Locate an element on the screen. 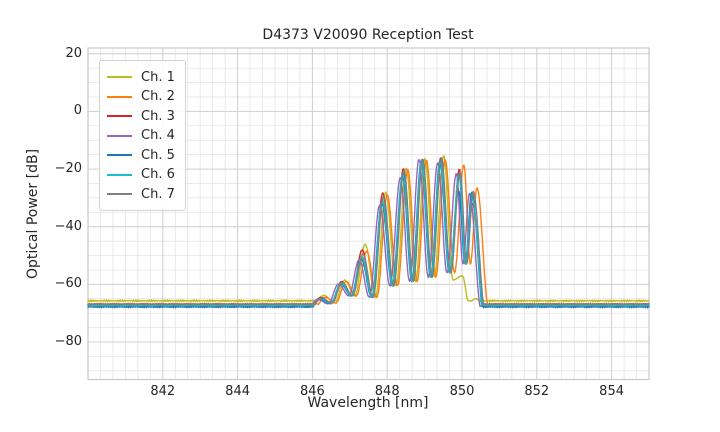 The height and width of the screenshot is (432, 720). legend: Ch. 1 Ch. 2 Ch. 3 Ch. 4 Ch. 5 Ch. 6 Ch. 7 is located at coordinates (142, 135).